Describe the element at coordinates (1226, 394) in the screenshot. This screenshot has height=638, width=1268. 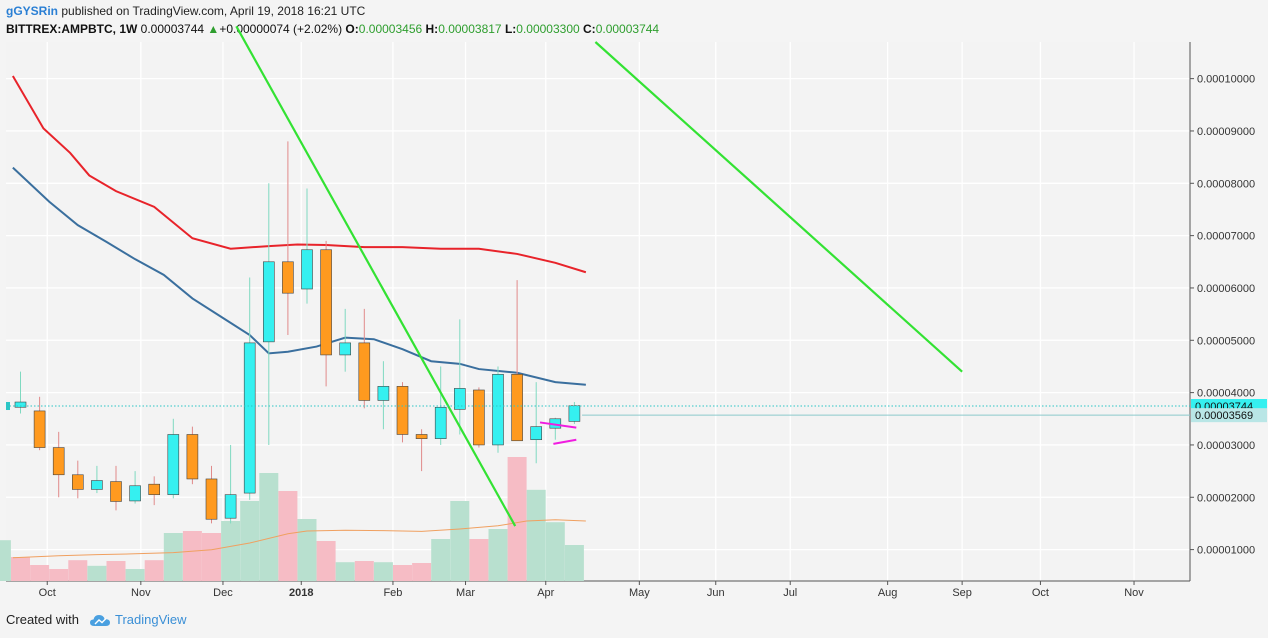
I see `y-tick-label: 0.00004000` at that location.